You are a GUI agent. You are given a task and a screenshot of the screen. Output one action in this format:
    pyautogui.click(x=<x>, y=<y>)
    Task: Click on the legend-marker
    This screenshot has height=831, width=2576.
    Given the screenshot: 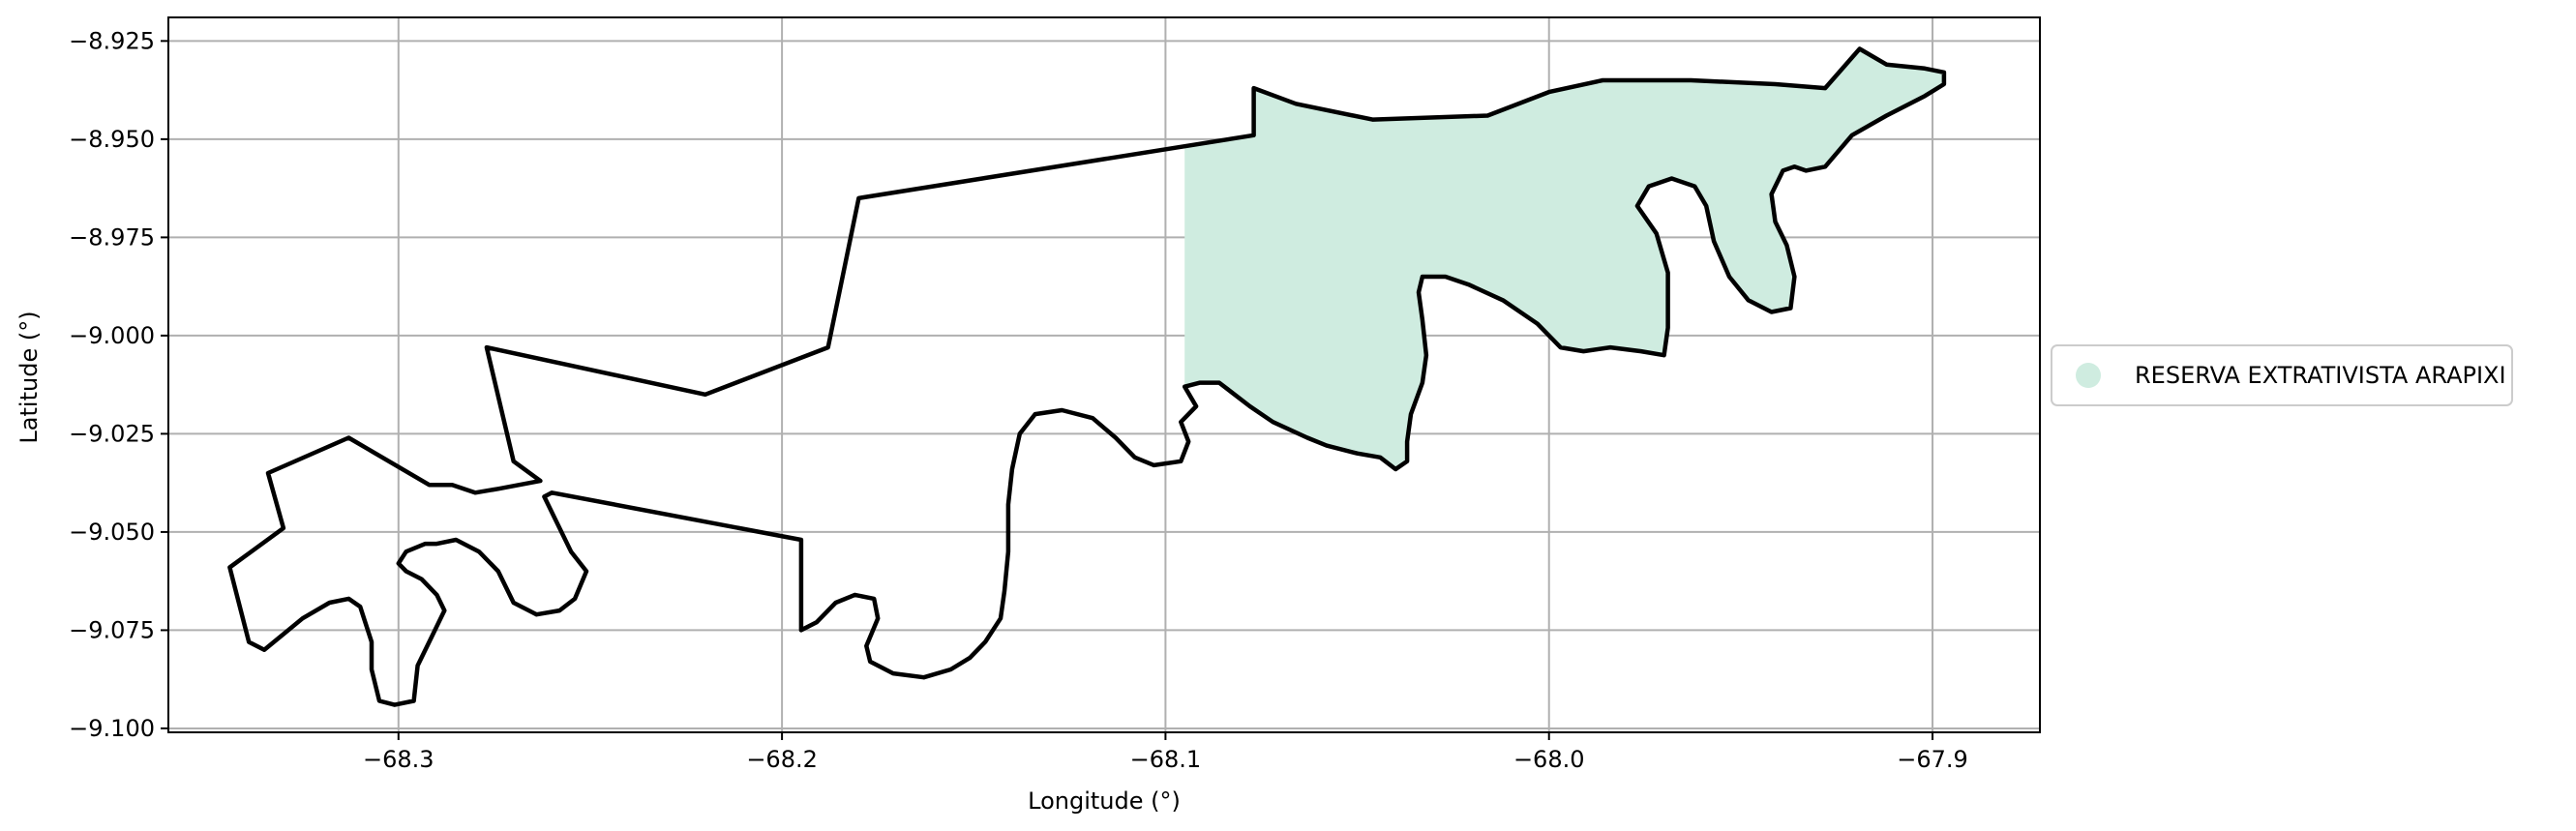 What is the action you would take?
    pyautogui.click(x=2088, y=375)
    